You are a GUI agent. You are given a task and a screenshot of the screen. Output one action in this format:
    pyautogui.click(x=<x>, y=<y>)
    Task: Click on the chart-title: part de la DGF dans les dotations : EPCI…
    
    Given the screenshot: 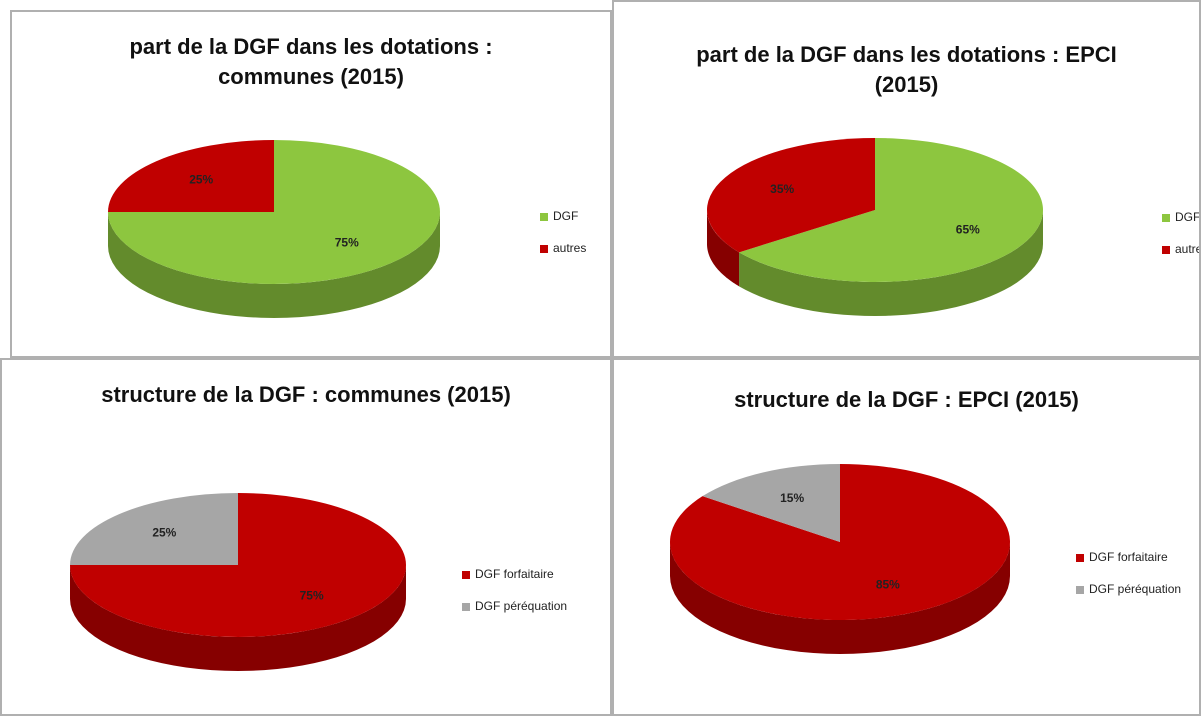 What is the action you would take?
    pyautogui.click(x=906, y=69)
    